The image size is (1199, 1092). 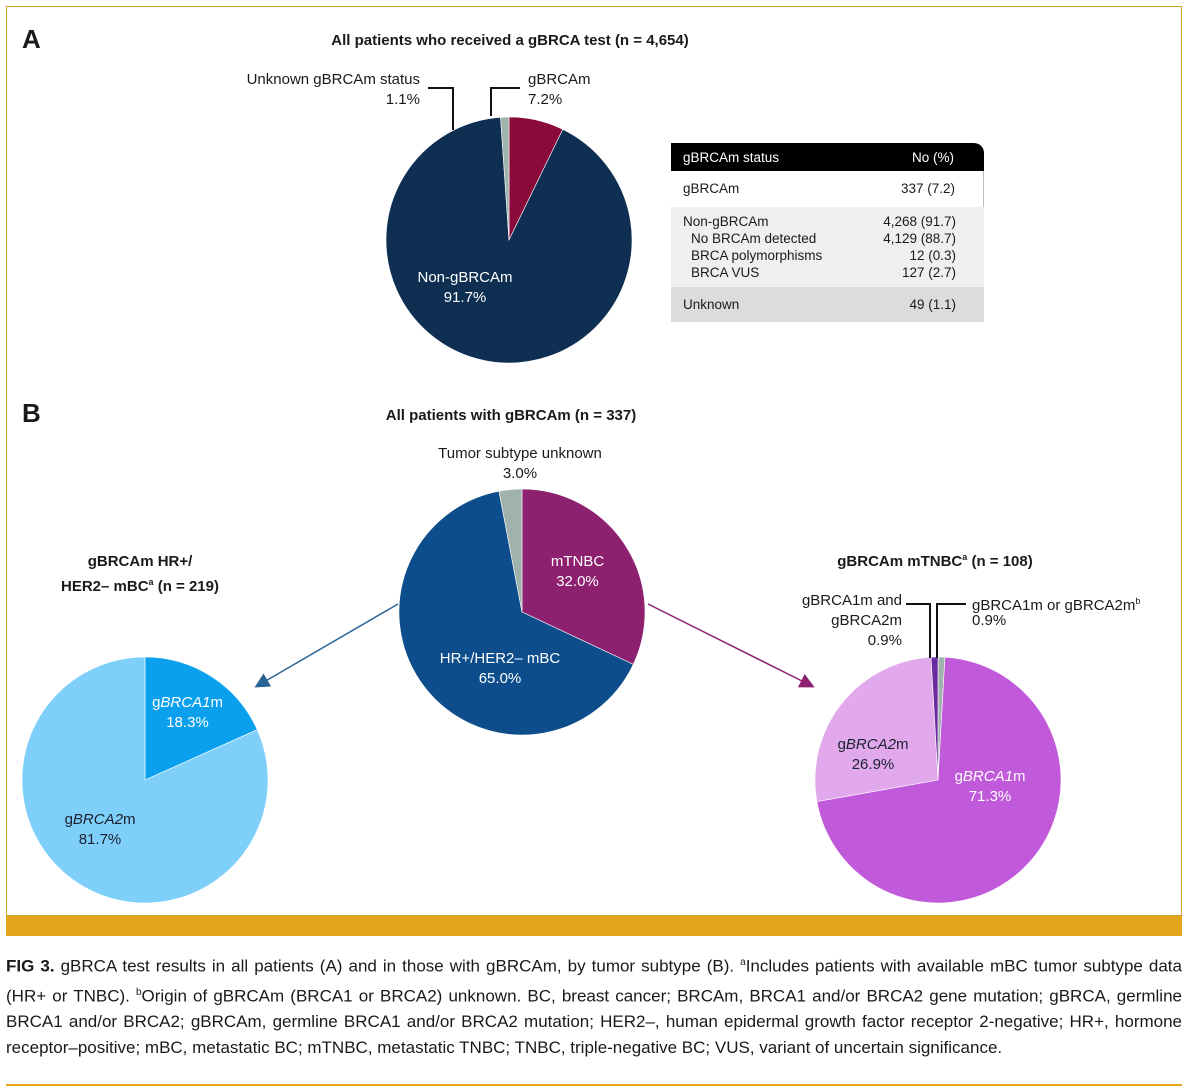 I want to click on label-left-brca2-value: 81.7%, so click(x=100, y=839).